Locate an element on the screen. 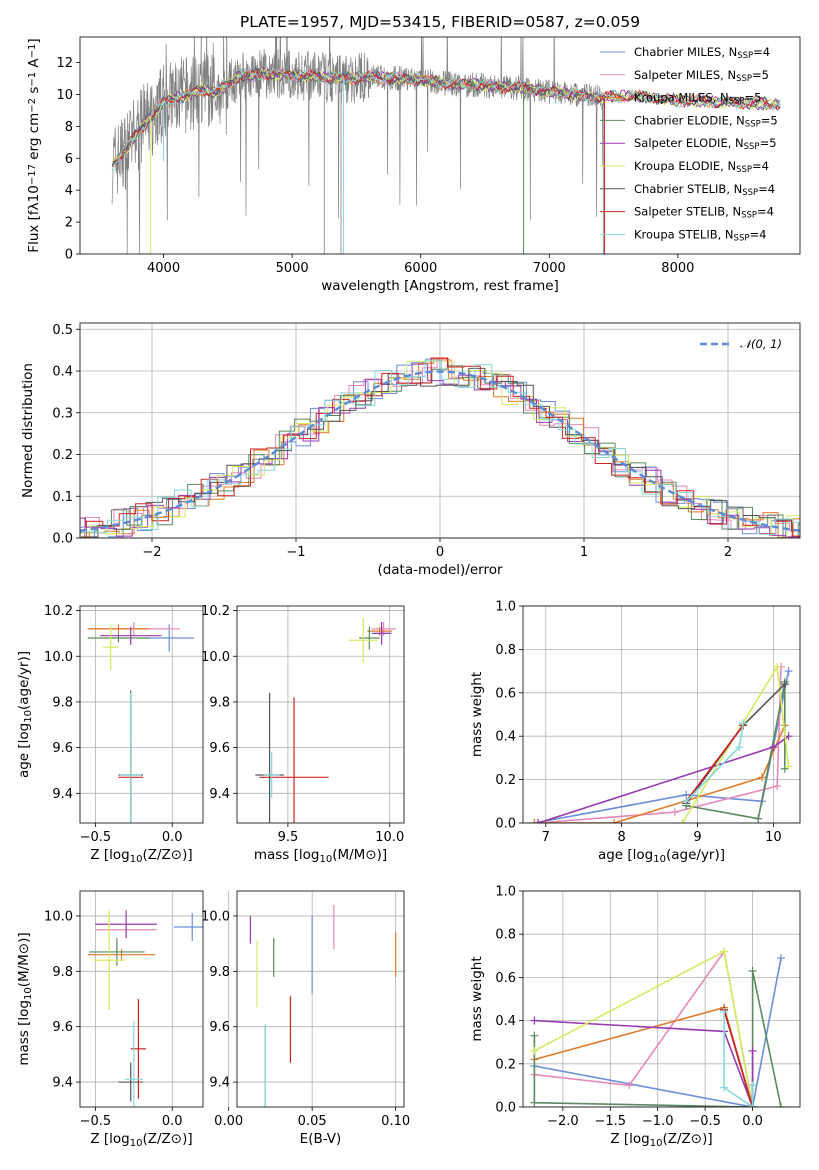 This screenshot has height=1170, width=819. y-tick-label: 9.6 is located at coordinates (219, 748).